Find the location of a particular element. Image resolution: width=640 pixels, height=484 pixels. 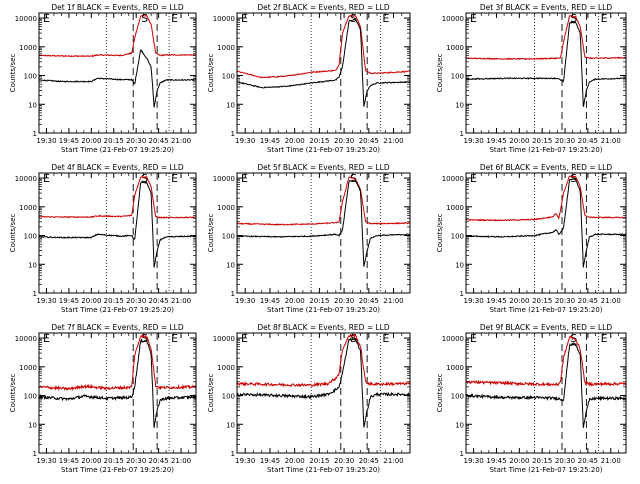

chart-title: Det 6f BLACK = Events, RED = LLD is located at coordinates (546, 167).